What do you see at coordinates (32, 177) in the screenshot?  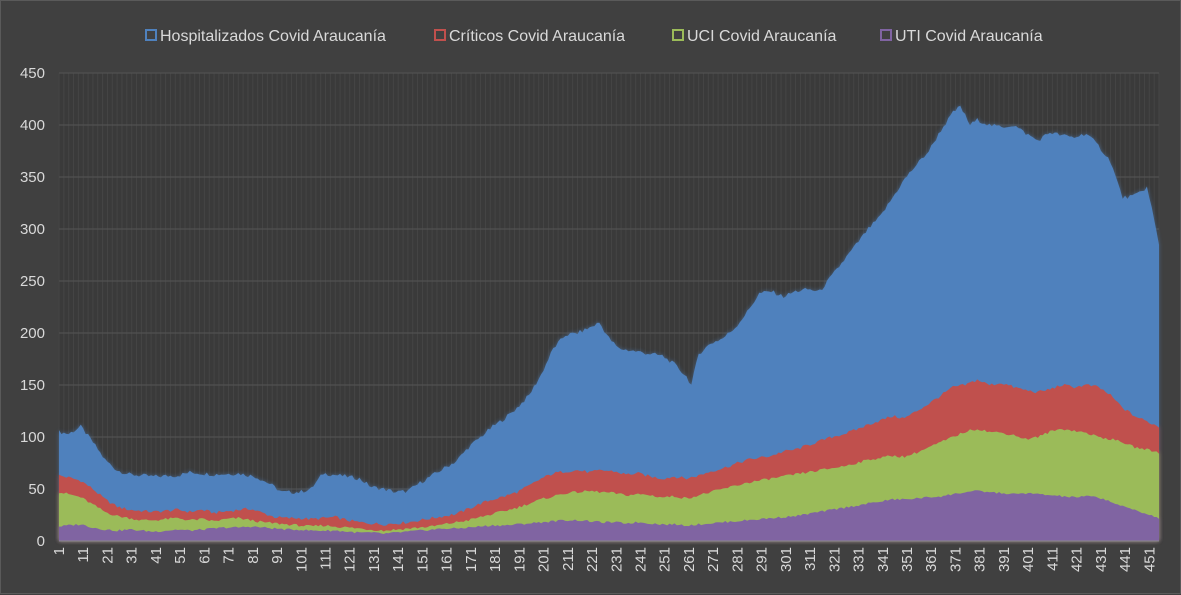 I see `y-tick-label: 350` at bounding box center [32, 177].